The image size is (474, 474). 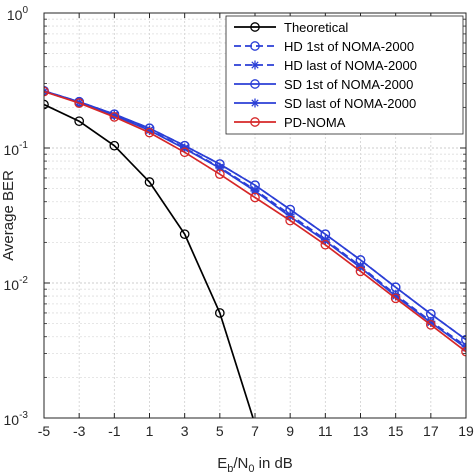 What do you see at coordinates (315, 122) in the screenshot?
I see `legend-label: PD-NOMA` at bounding box center [315, 122].